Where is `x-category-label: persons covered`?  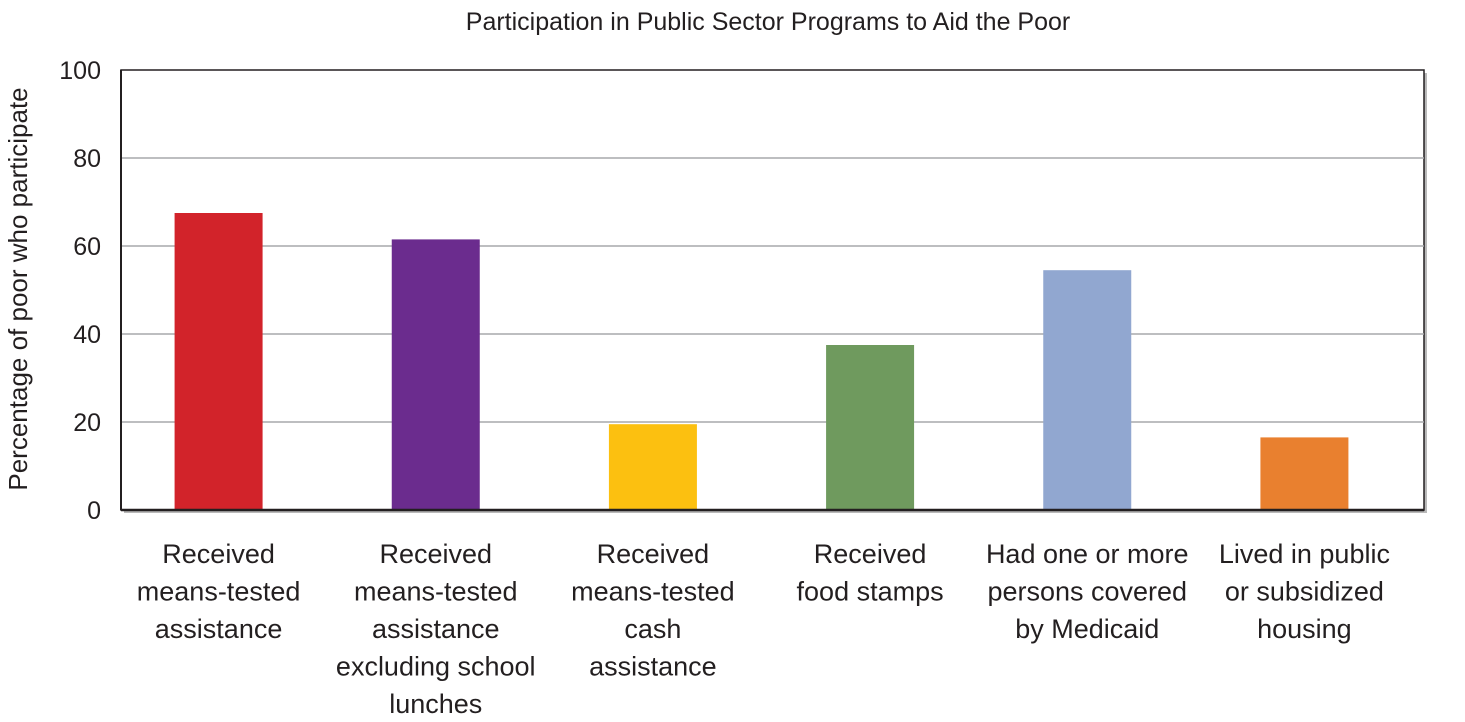
x-category-label: persons covered is located at coordinates (1087, 592).